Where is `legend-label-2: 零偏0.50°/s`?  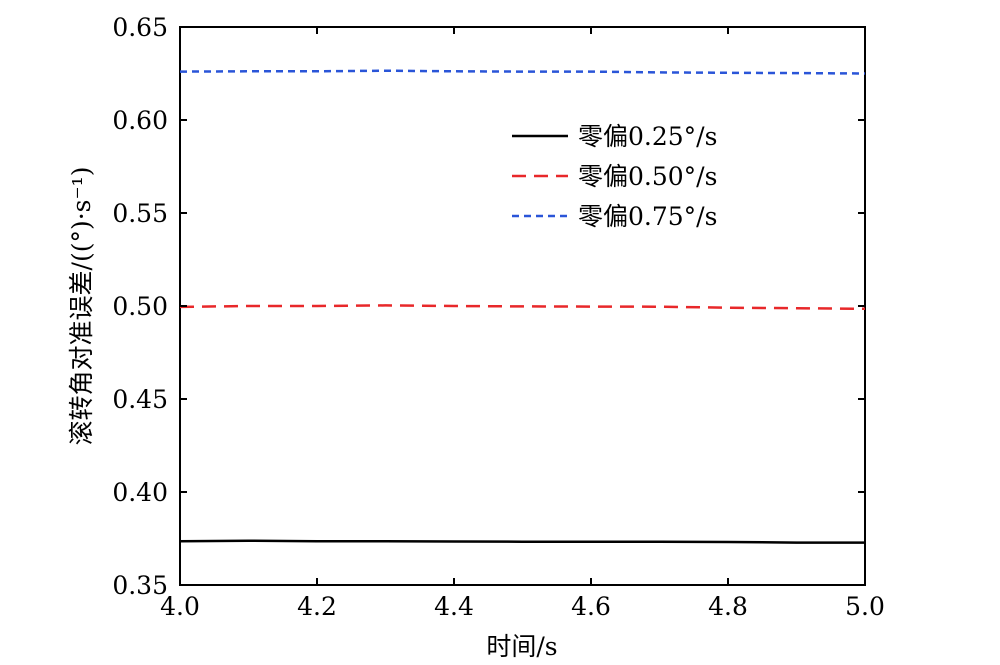
legend-label-2: 零偏0.50°/s is located at coordinates (647, 176).